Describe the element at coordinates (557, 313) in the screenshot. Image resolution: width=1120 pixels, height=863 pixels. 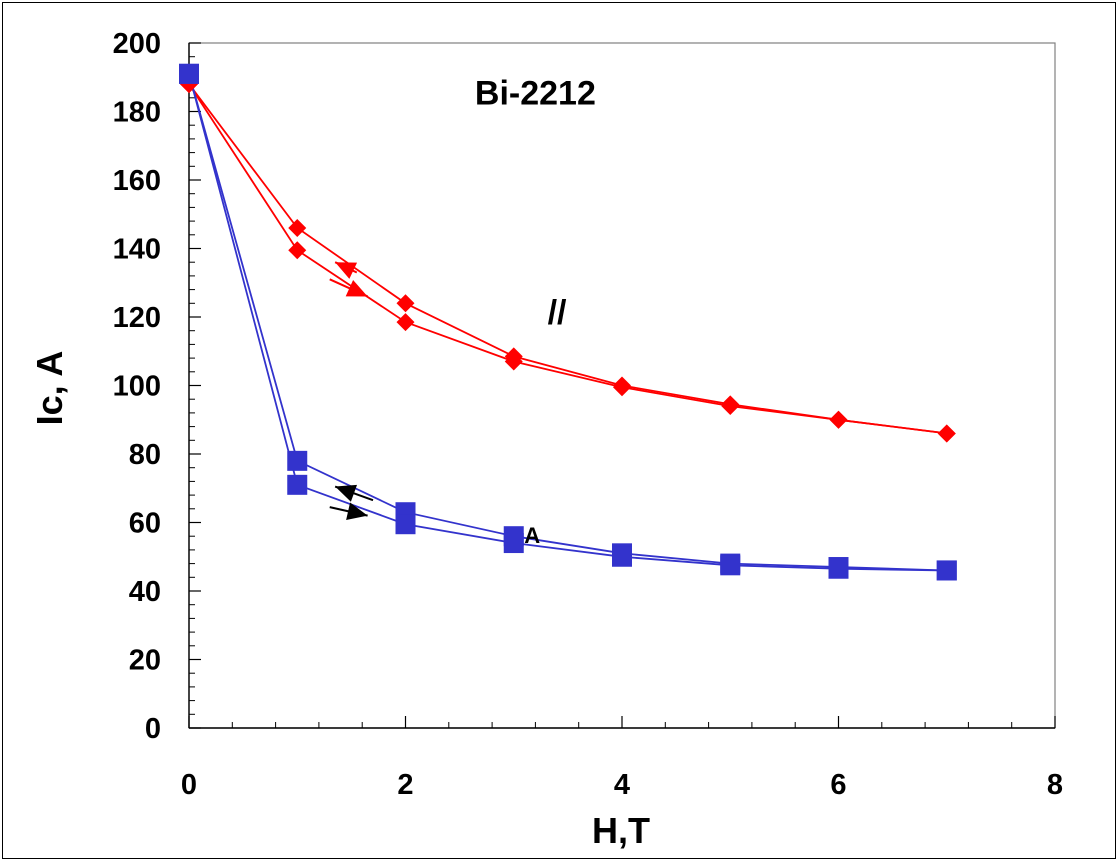
I see `annotation-2: //` at that location.